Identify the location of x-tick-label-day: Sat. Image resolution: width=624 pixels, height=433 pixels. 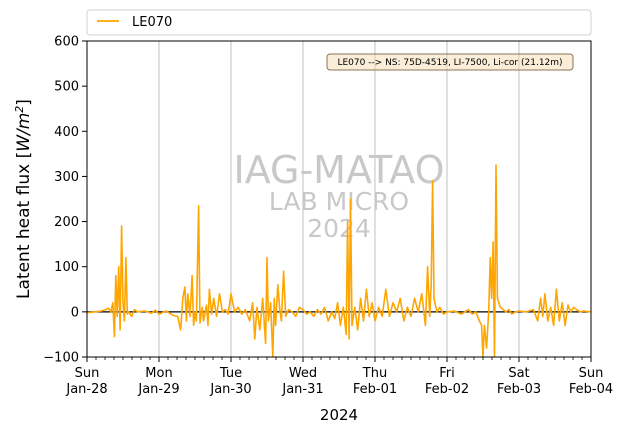
(518, 373).